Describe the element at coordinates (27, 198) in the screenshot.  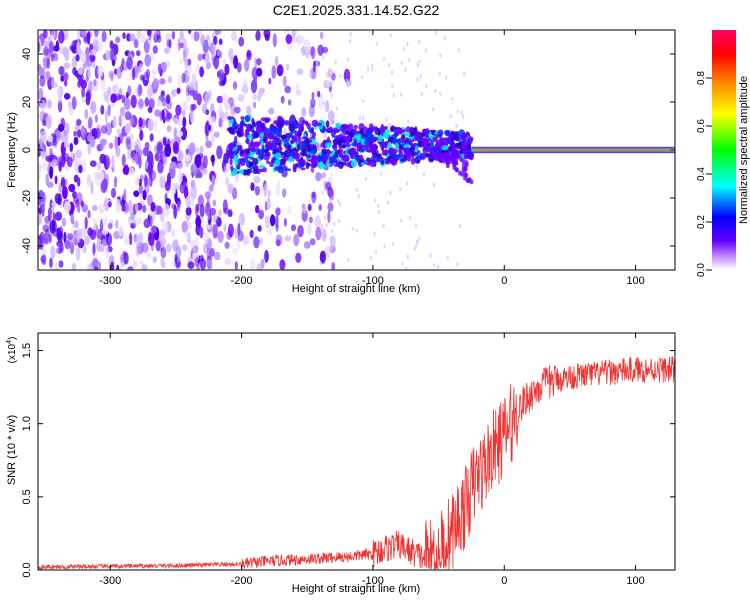
I see `y-tick-label: -20` at that location.